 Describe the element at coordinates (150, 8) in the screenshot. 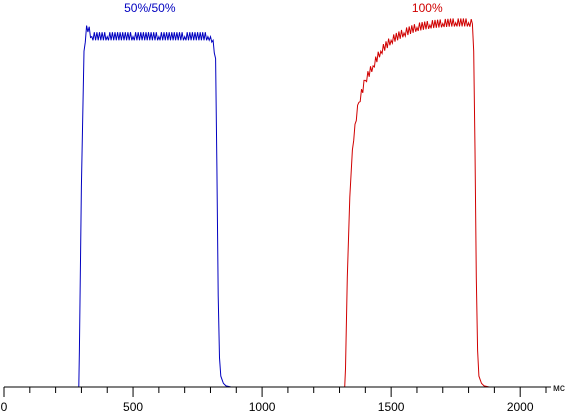

I see `series-label: 50%/50%` at that location.